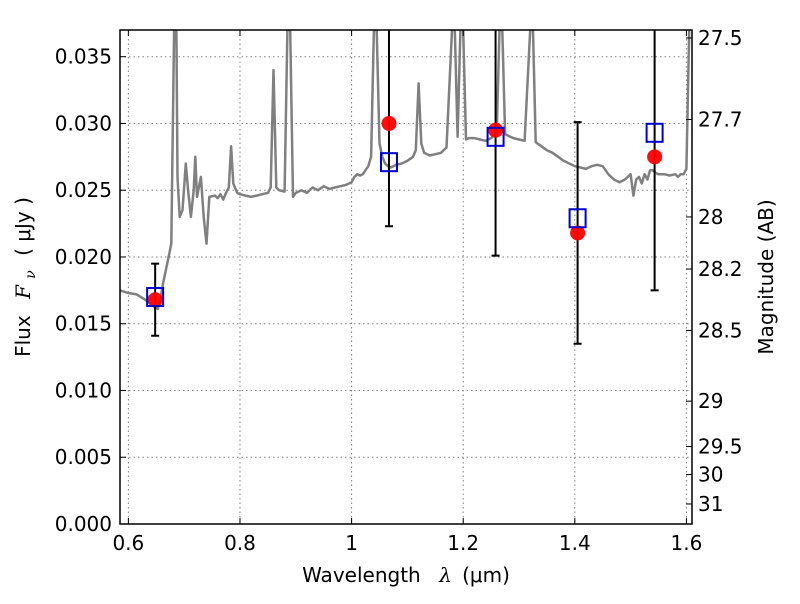 This screenshot has width=800, height=604. What do you see at coordinates (83, 257) in the screenshot?
I see `y-tick-label: 0.020` at bounding box center [83, 257].